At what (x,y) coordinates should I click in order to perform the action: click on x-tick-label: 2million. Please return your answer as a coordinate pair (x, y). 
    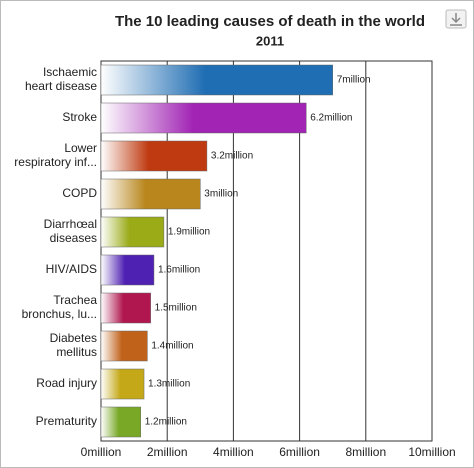
    Looking at the image, I should click on (167, 452).